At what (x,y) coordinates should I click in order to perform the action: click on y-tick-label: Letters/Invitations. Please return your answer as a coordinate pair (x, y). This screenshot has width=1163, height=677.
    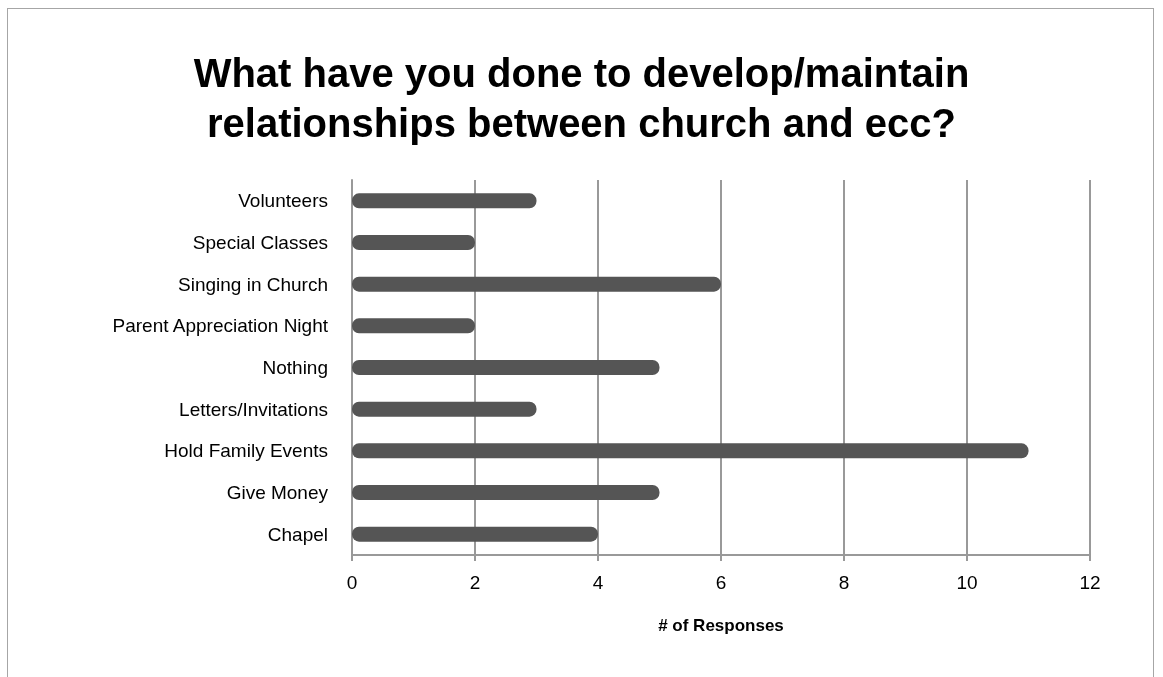
    Looking at the image, I should click on (253, 409).